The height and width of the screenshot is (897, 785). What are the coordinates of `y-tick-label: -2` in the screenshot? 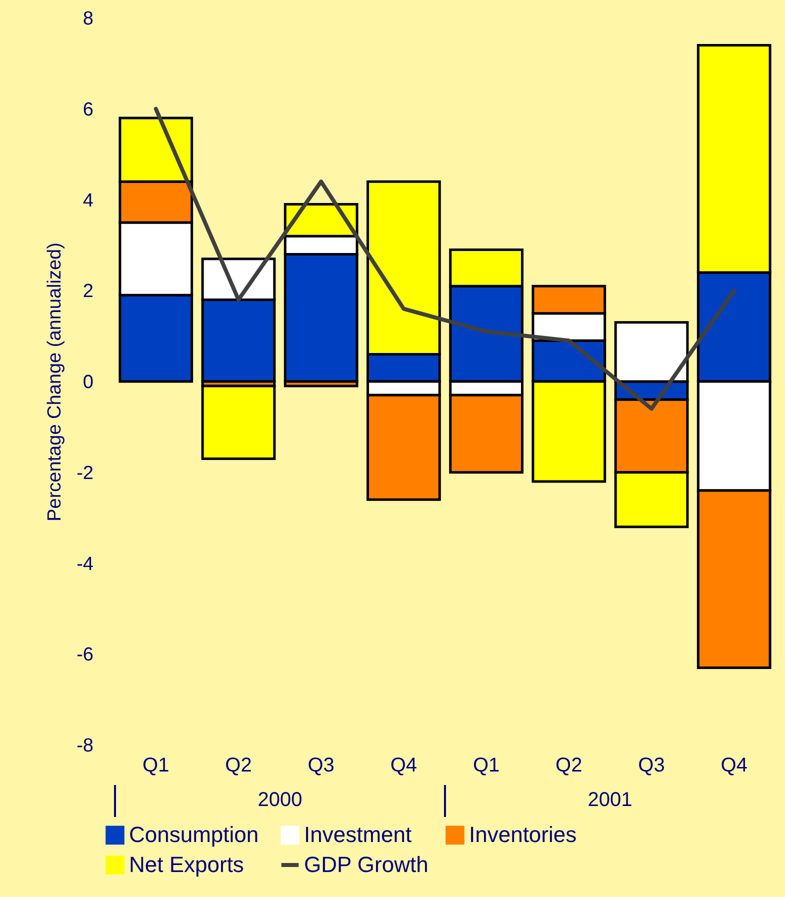 It's located at (85, 473).